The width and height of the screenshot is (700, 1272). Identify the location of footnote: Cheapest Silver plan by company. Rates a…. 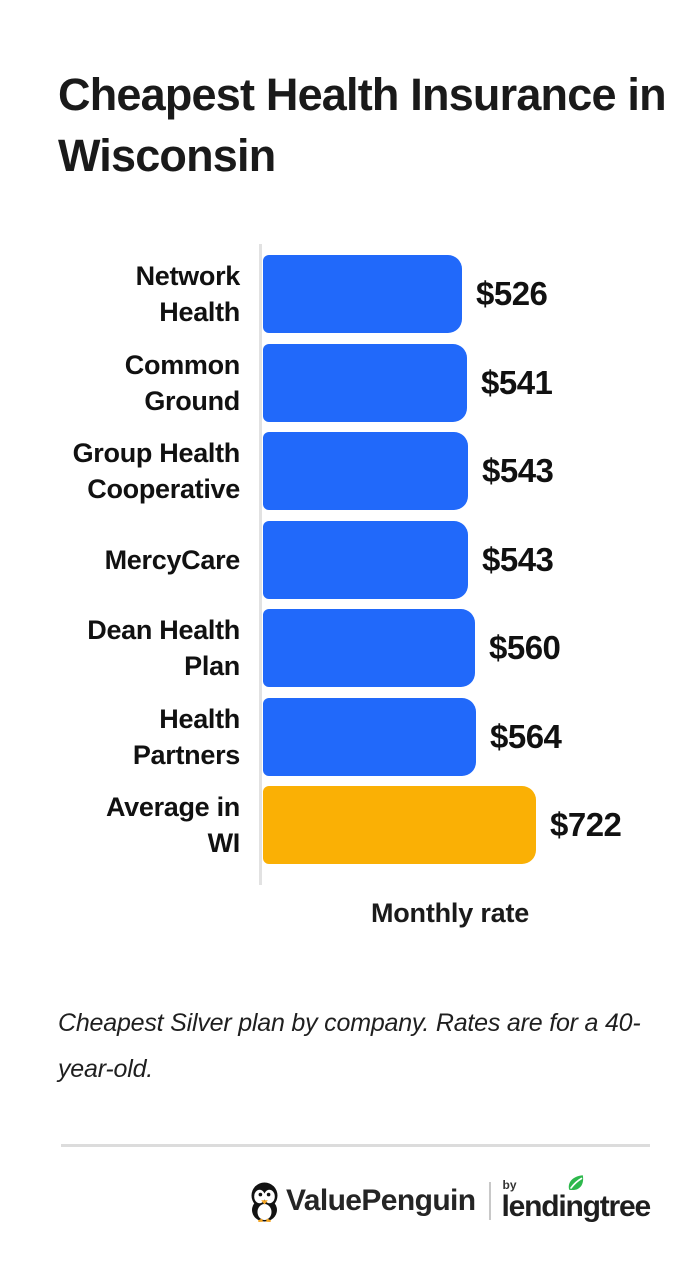
(349, 1046).